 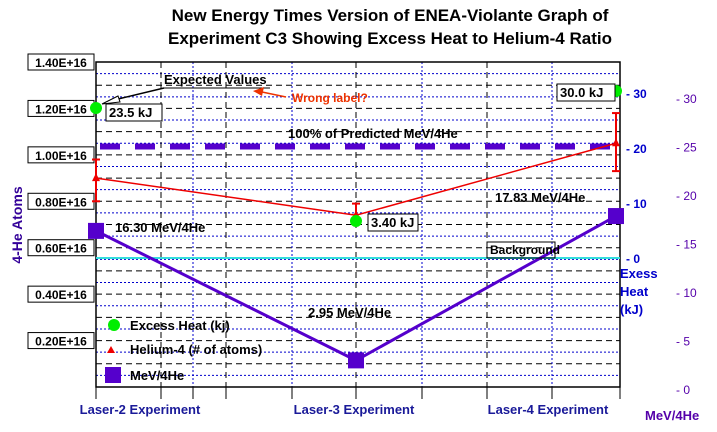 I want to click on legend-helium-label: Helium-4 (# of atoms), so click(x=196, y=349).